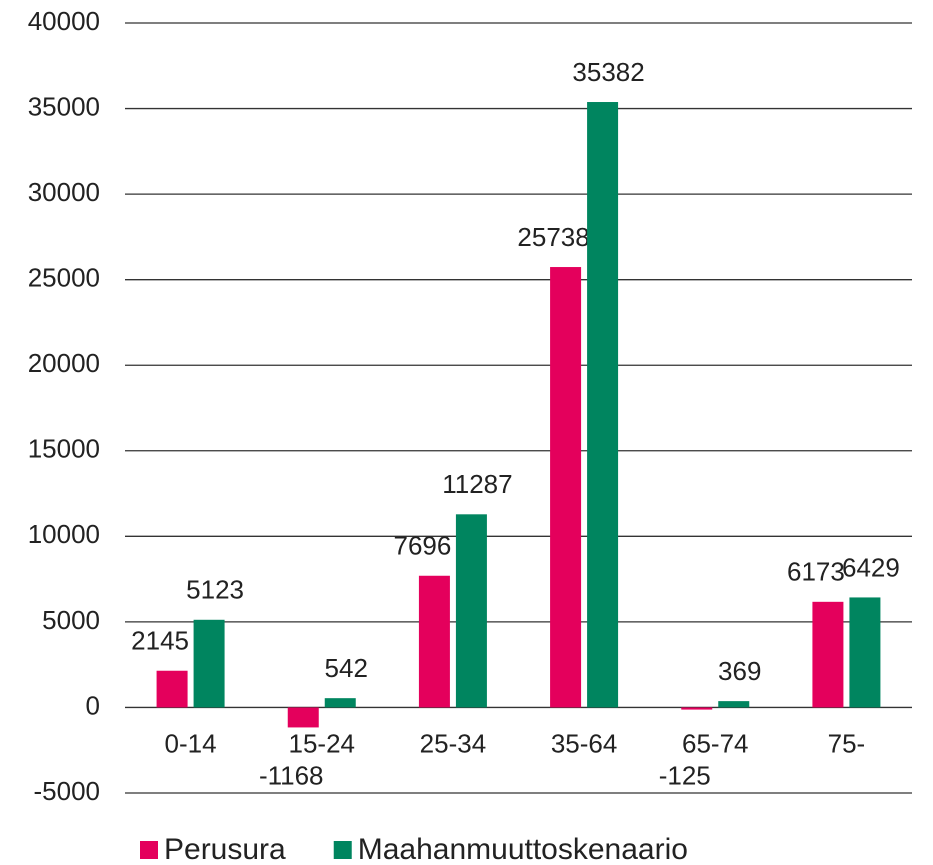  What do you see at coordinates (64, 21) in the screenshot?
I see `y-tick-label: 40000` at bounding box center [64, 21].